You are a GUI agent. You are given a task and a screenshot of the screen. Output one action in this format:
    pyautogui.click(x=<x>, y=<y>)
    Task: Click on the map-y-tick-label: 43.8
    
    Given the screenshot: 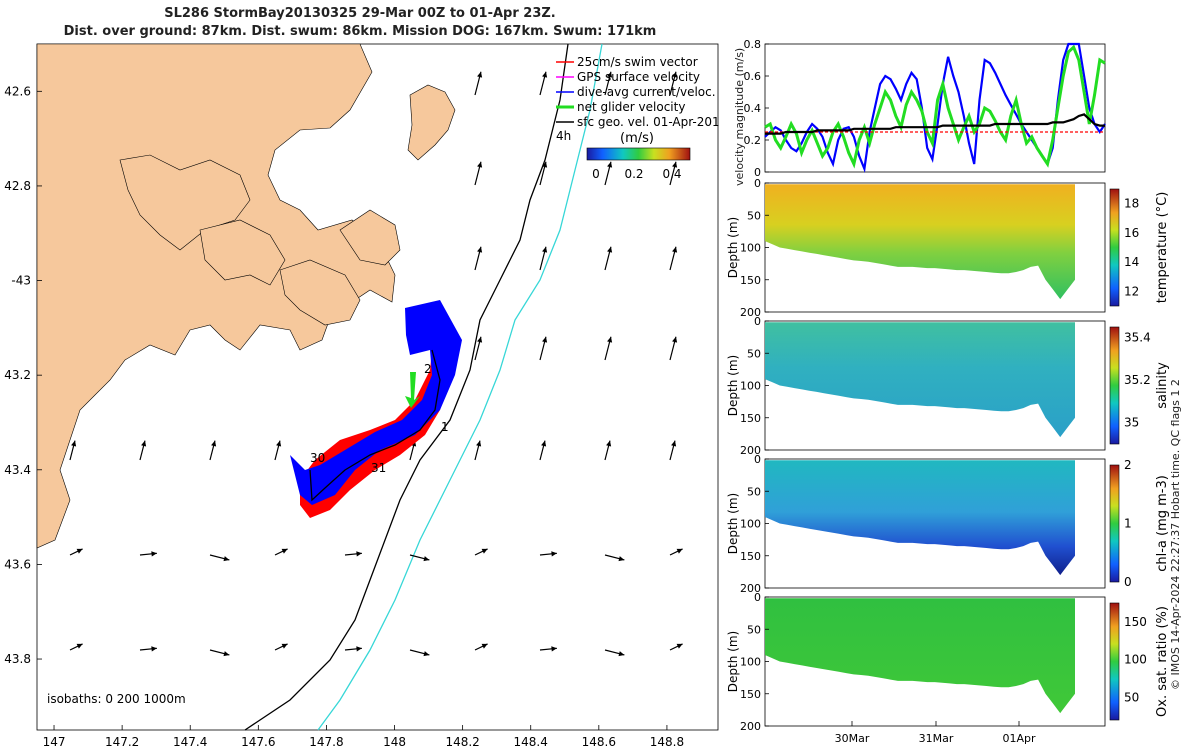 What is the action you would take?
    pyautogui.click(x=17, y=659)
    